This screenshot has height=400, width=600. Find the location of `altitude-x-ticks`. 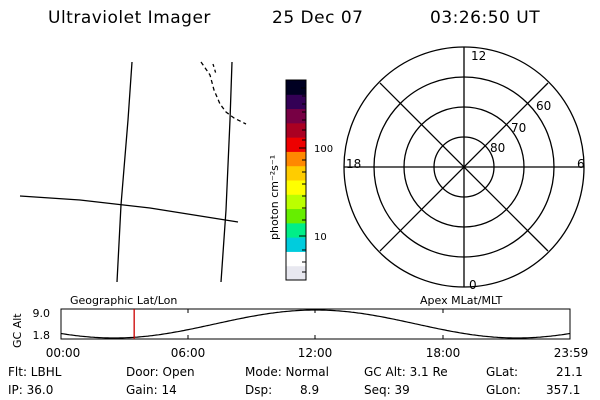

altitude-x-ticks is located at coordinates (315, 324).